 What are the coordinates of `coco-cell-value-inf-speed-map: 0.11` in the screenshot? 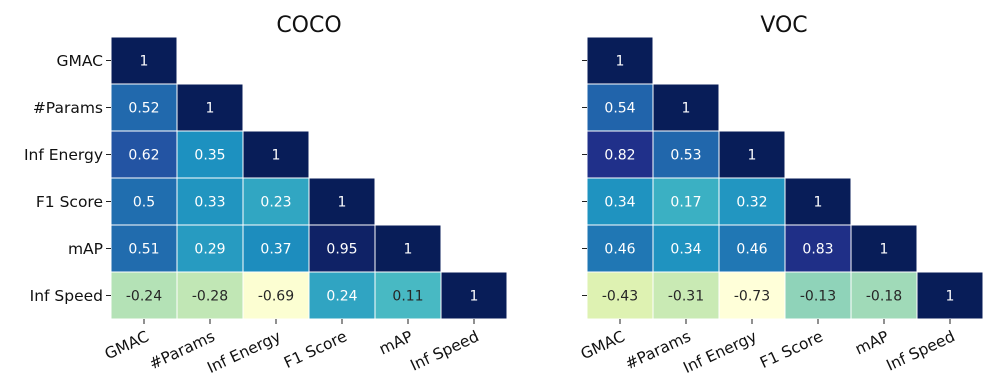 It's located at (407, 297).